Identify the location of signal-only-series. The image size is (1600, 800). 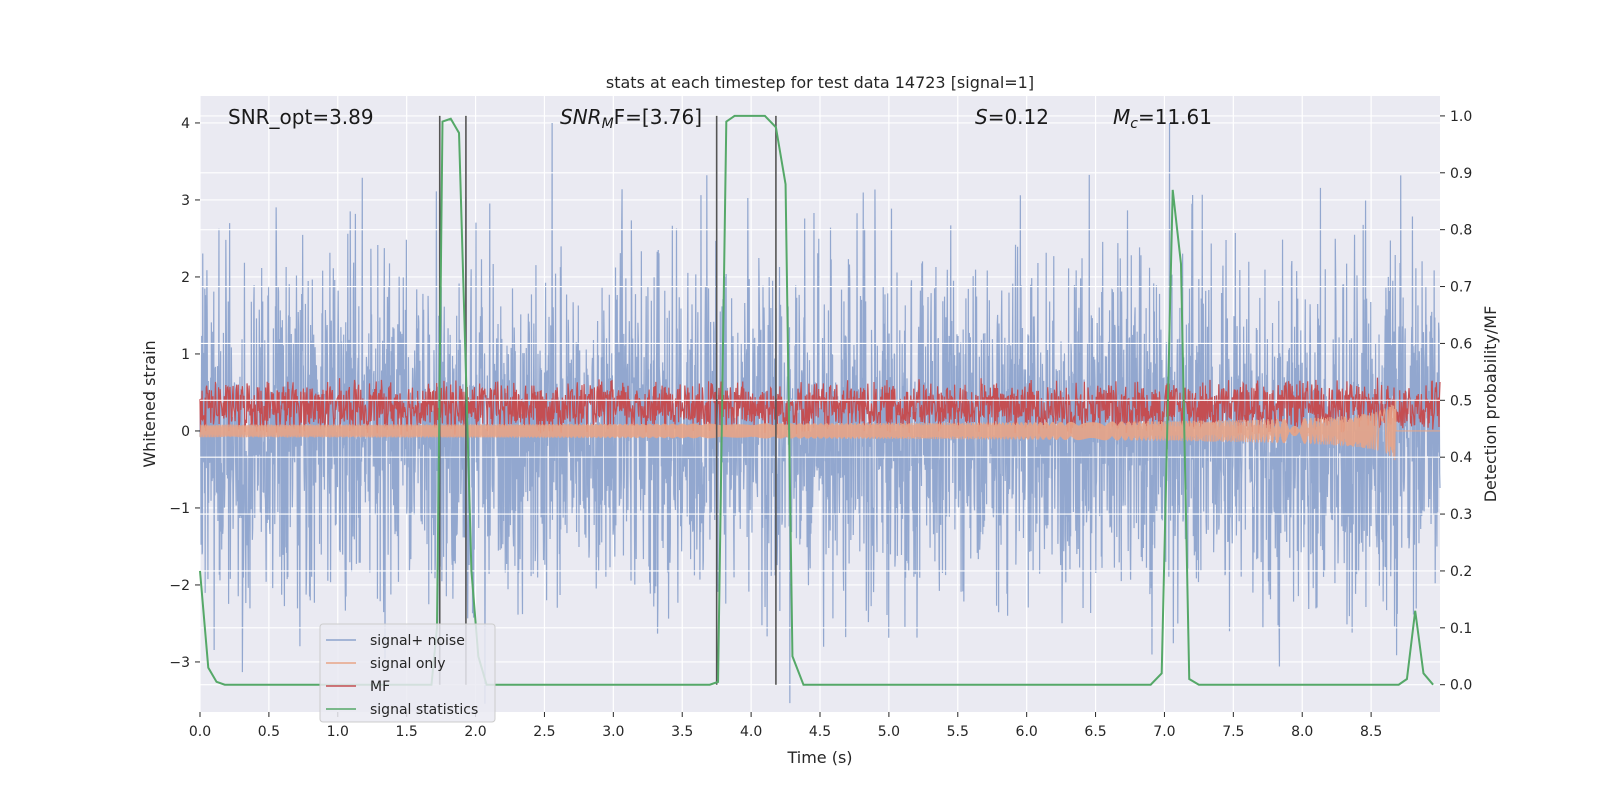
(819, 430).